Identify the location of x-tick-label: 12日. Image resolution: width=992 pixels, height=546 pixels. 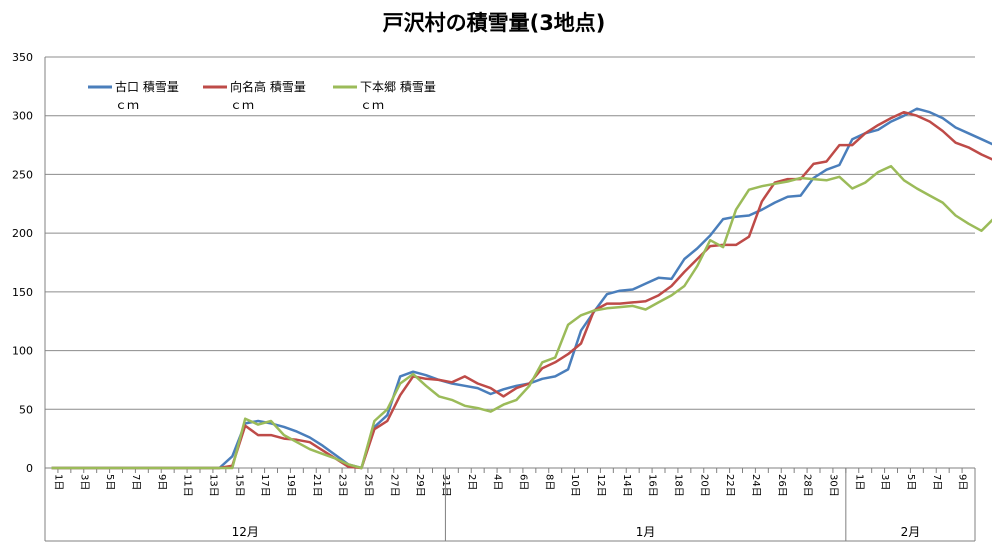
(600, 485).